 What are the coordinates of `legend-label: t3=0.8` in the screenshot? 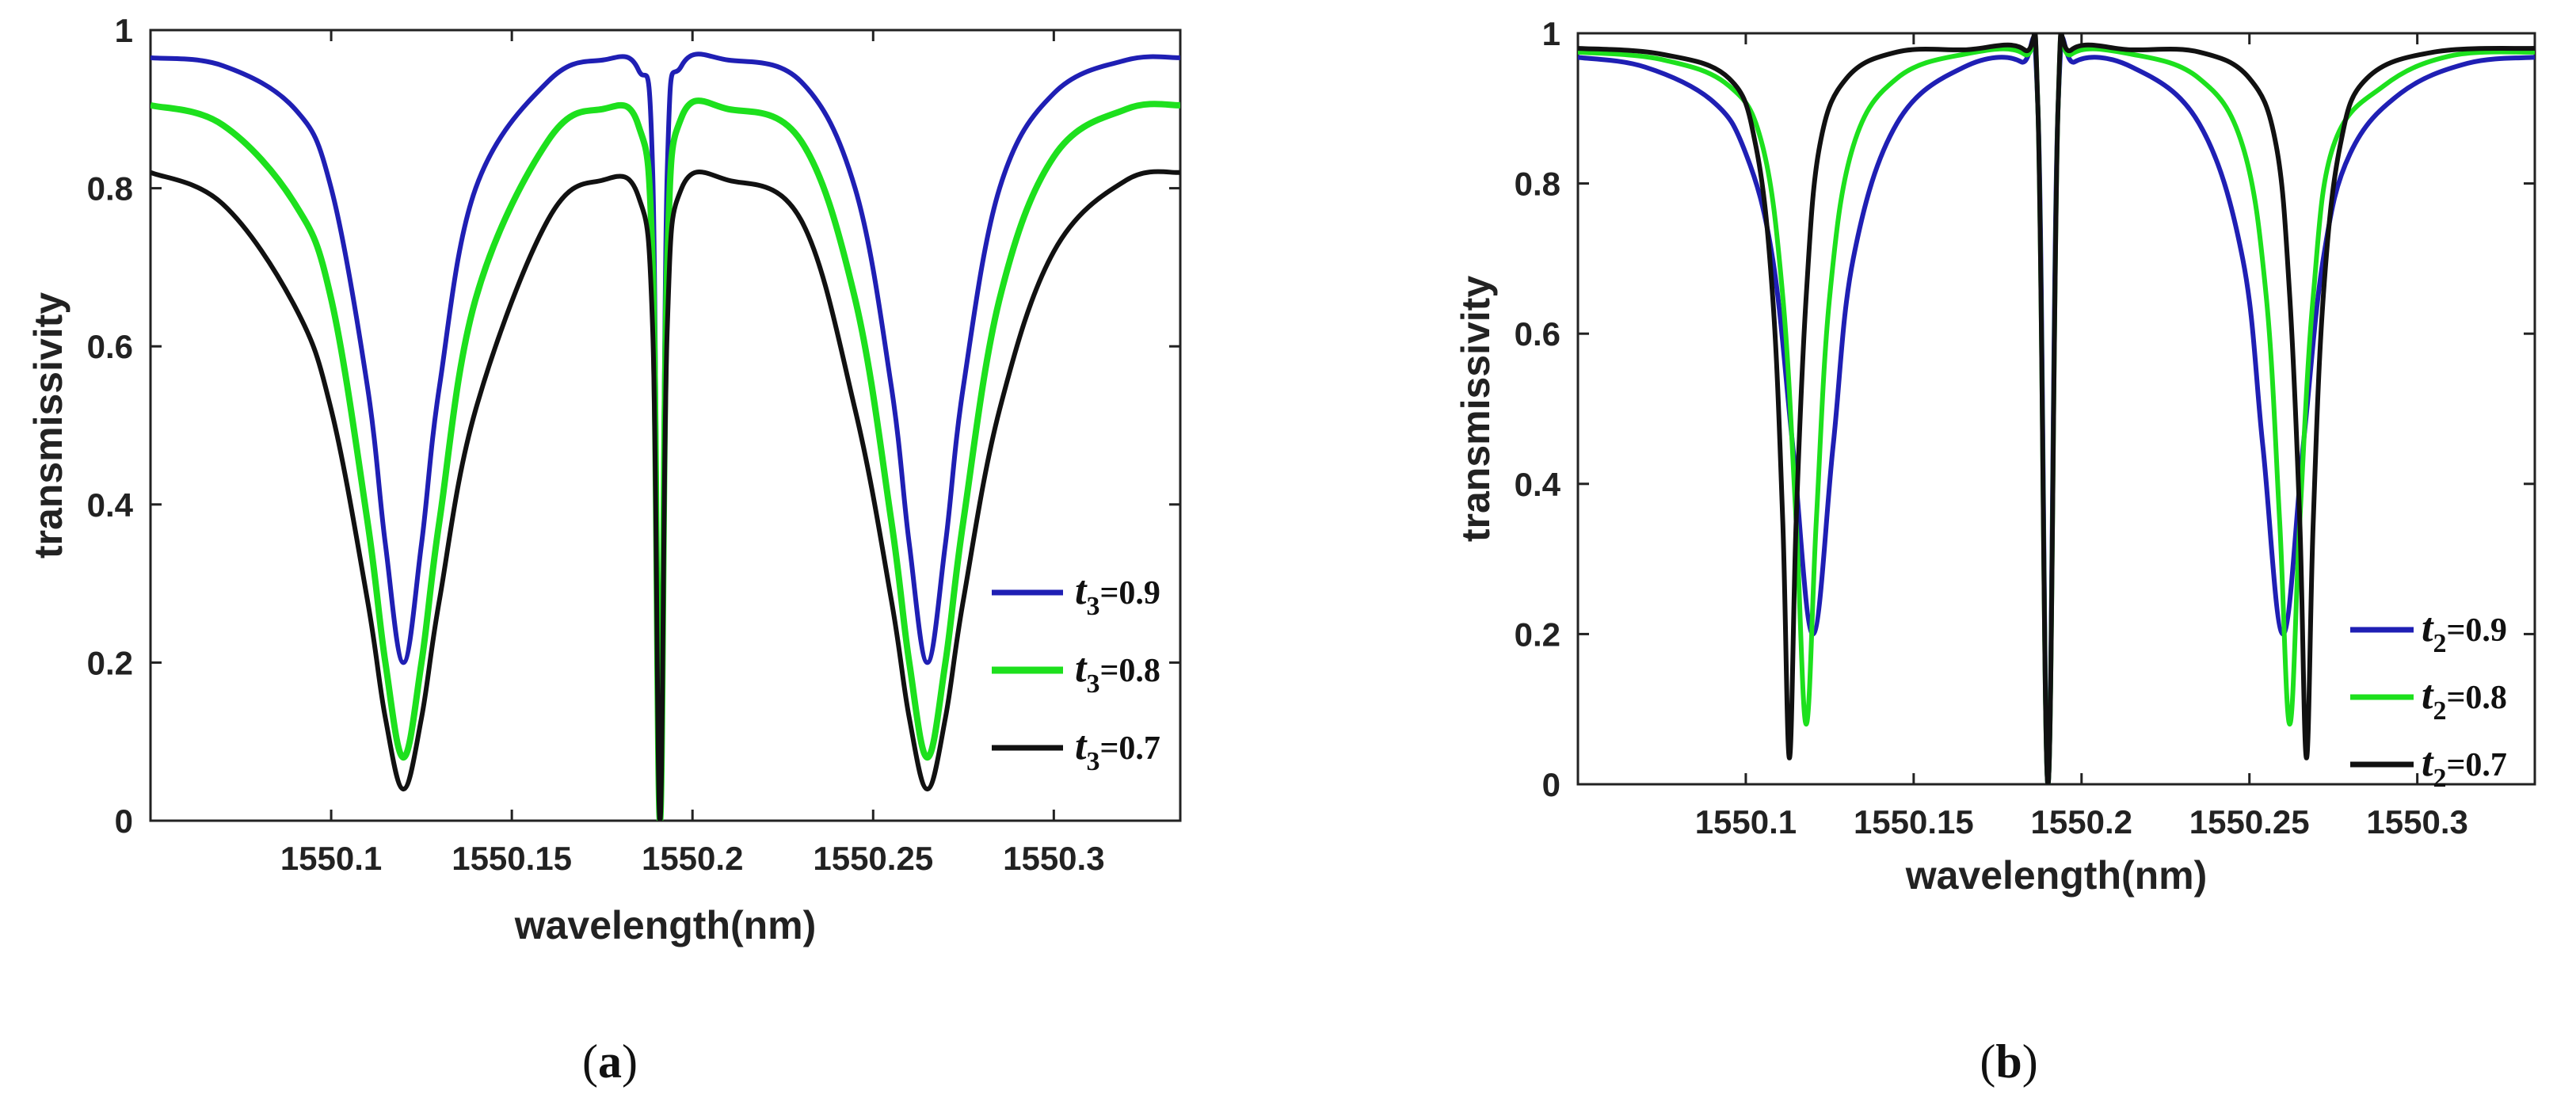 It's located at (1118, 672).